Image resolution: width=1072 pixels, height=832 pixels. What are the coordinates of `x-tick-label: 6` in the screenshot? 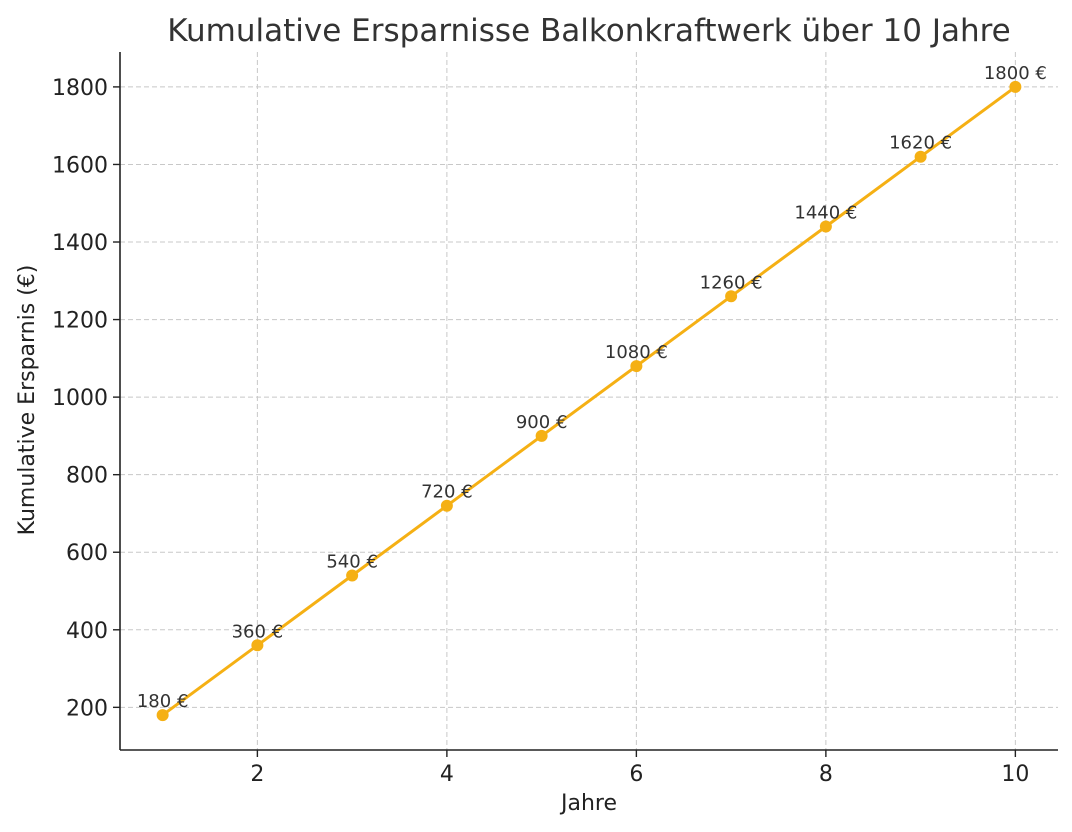 It's located at (636, 774).